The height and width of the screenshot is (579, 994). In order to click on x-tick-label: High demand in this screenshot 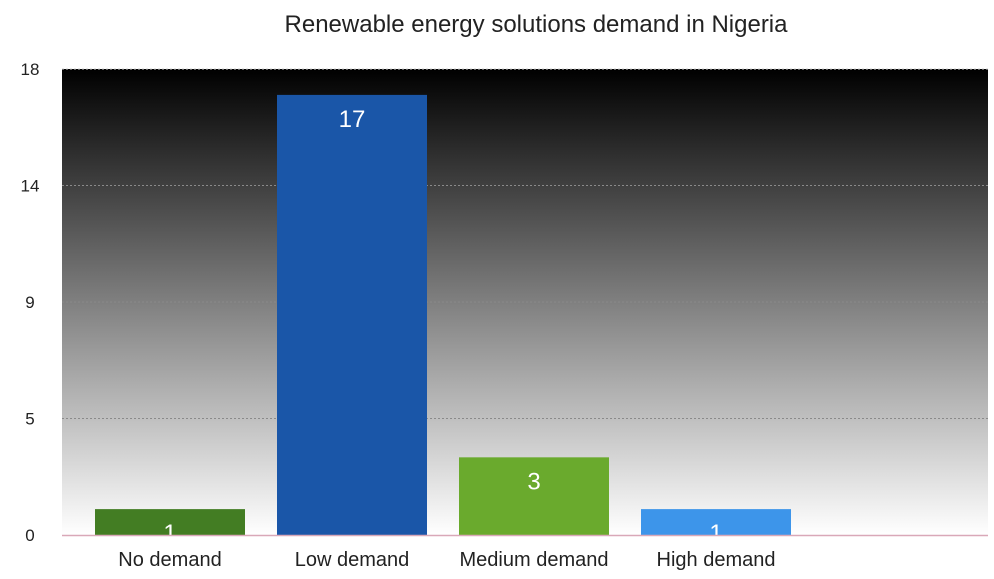, I will do `click(716, 560)`.